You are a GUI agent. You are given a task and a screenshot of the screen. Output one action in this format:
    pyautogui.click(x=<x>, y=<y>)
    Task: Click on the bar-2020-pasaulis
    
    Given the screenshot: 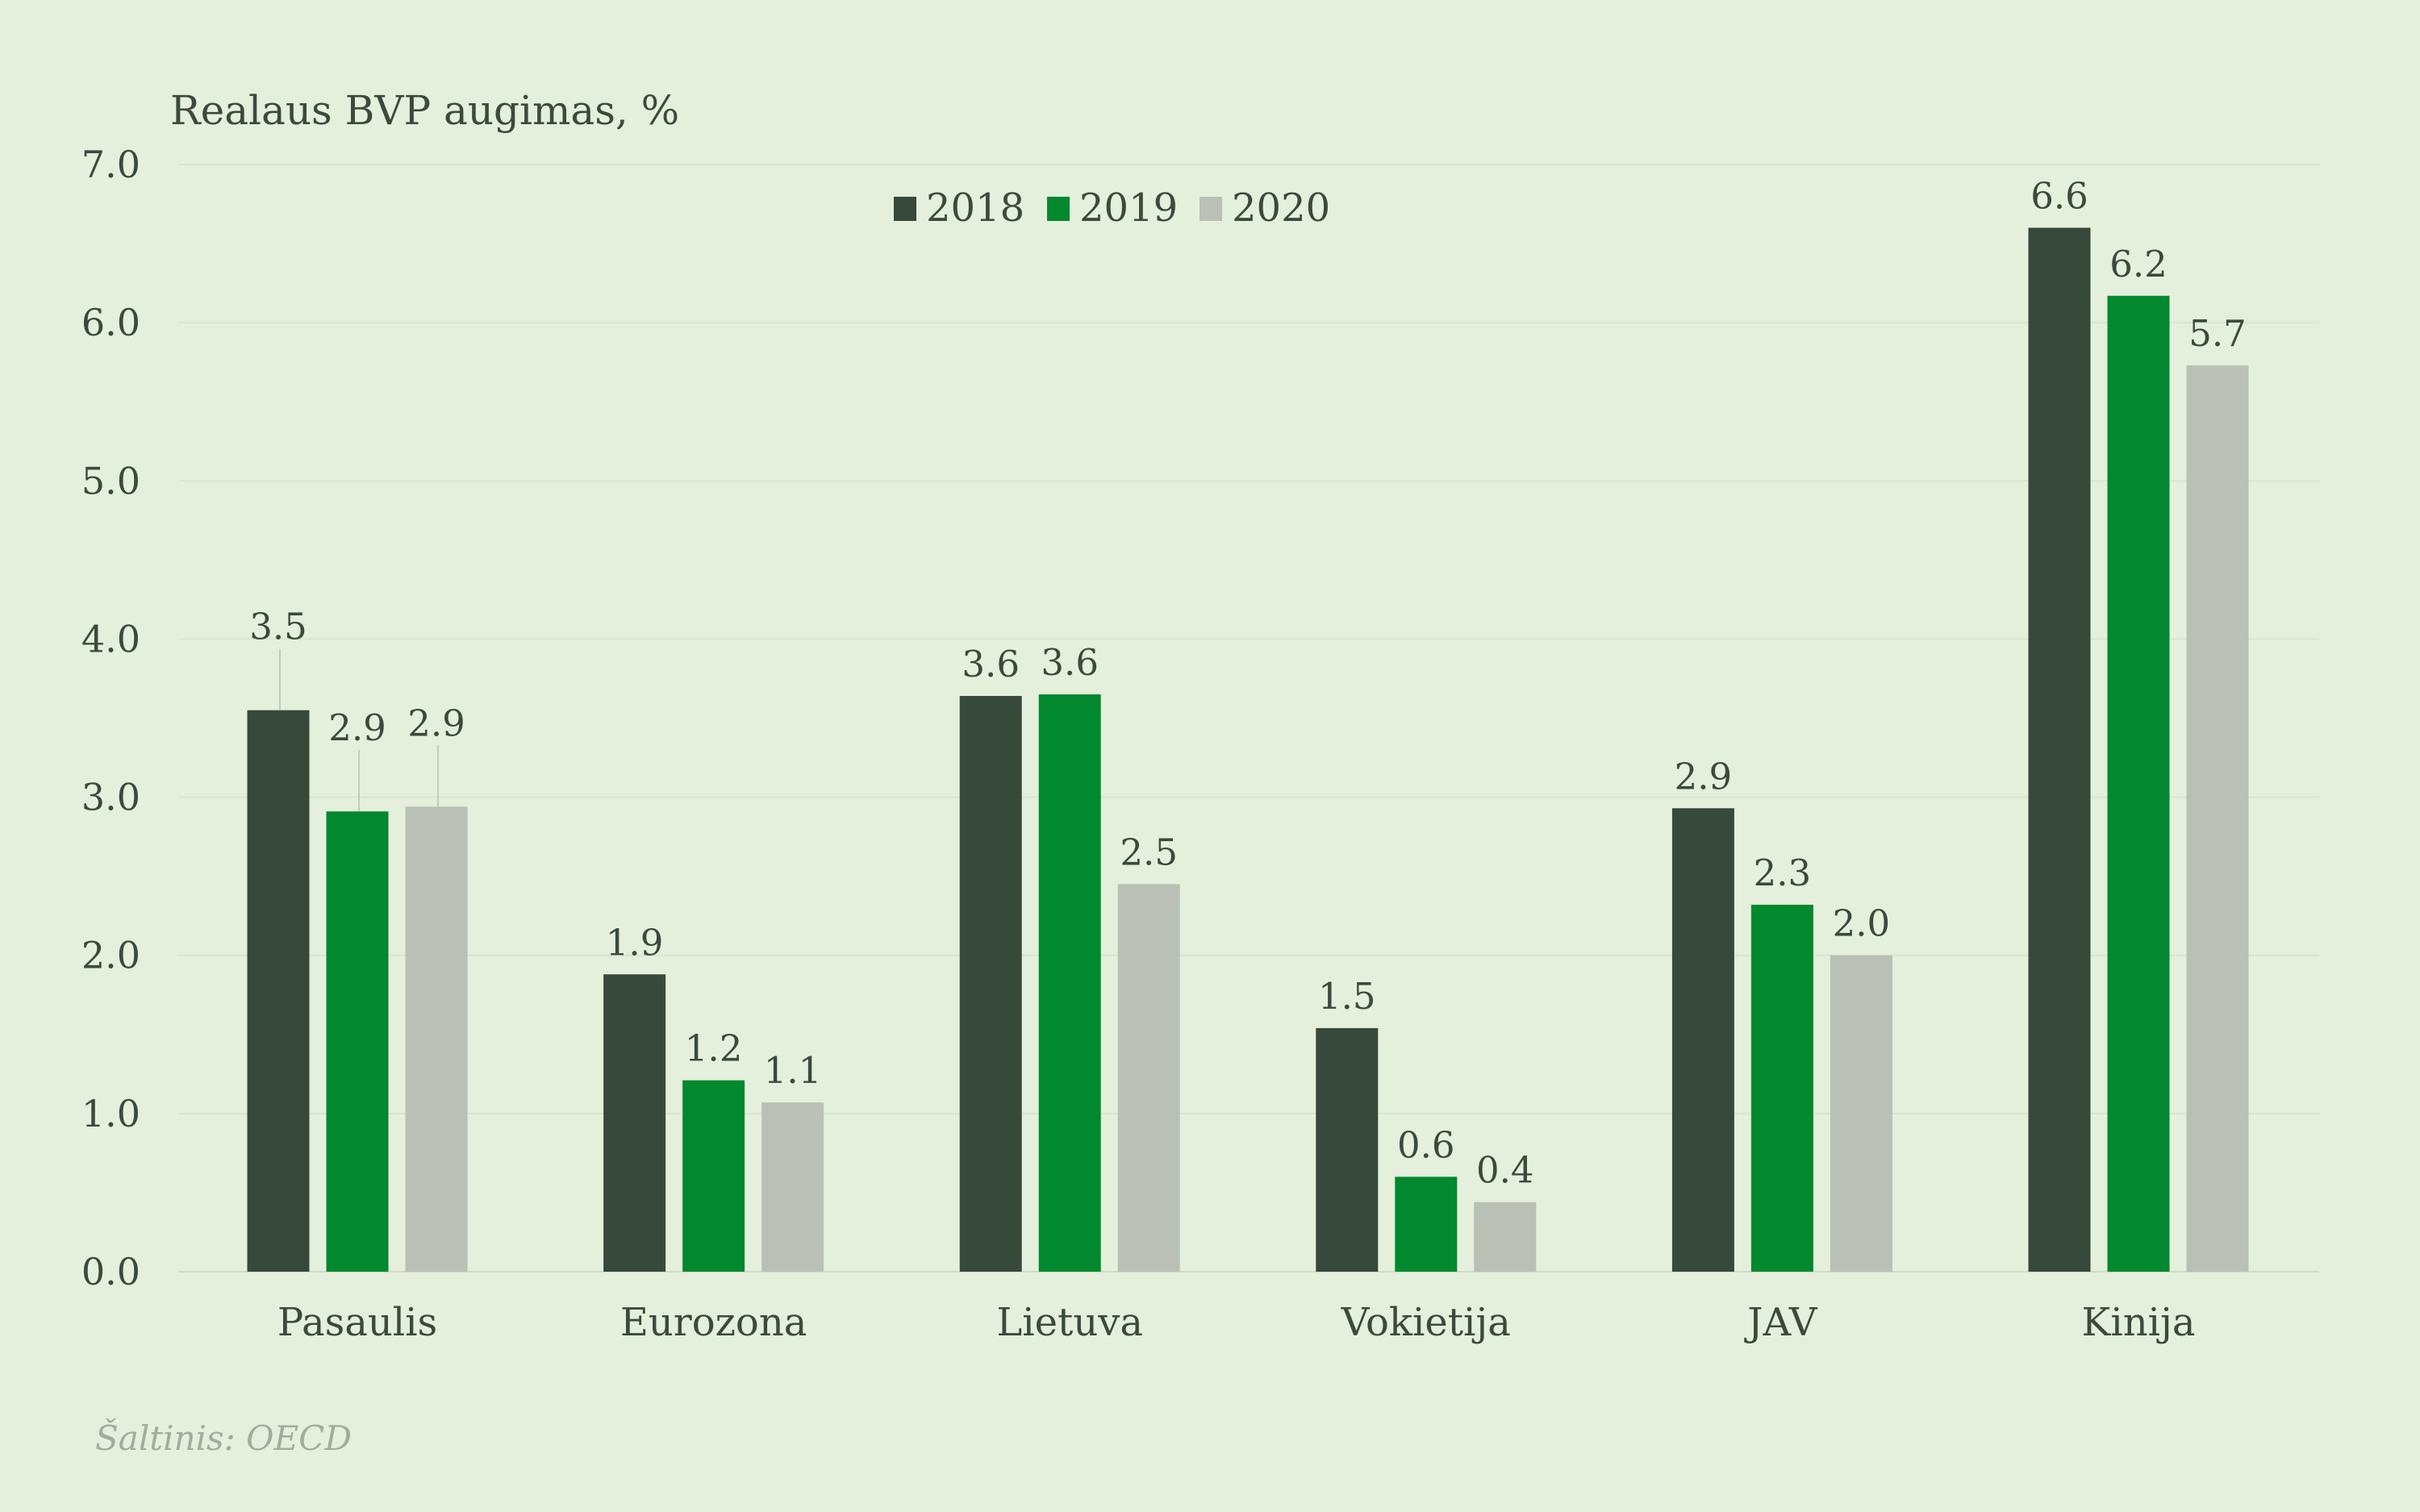 What is the action you would take?
    pyautogui.click(x=436, y=1039)
    